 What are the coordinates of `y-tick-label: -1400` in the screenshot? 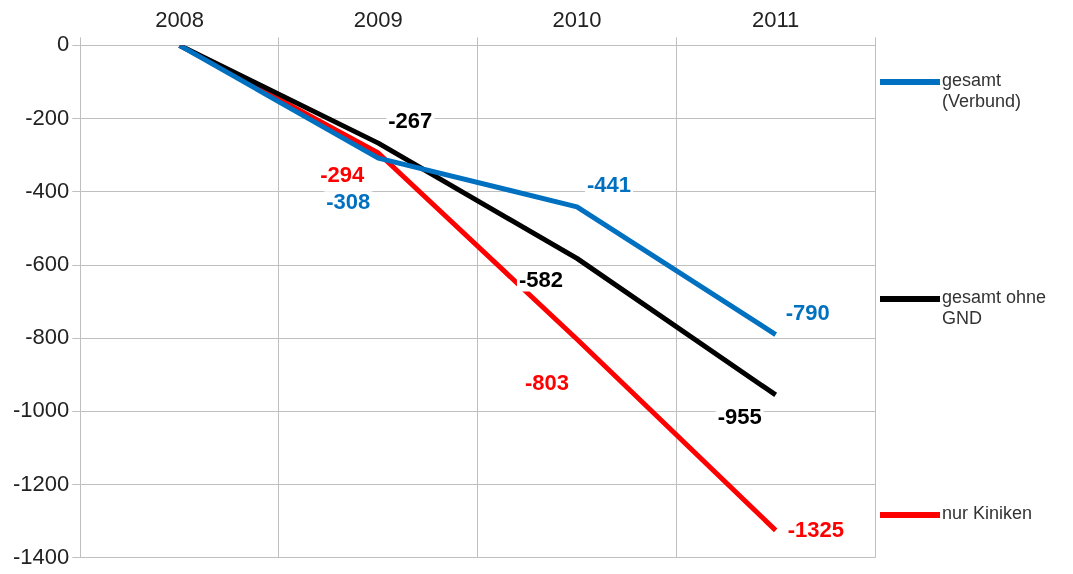 It's located at (41, 556).